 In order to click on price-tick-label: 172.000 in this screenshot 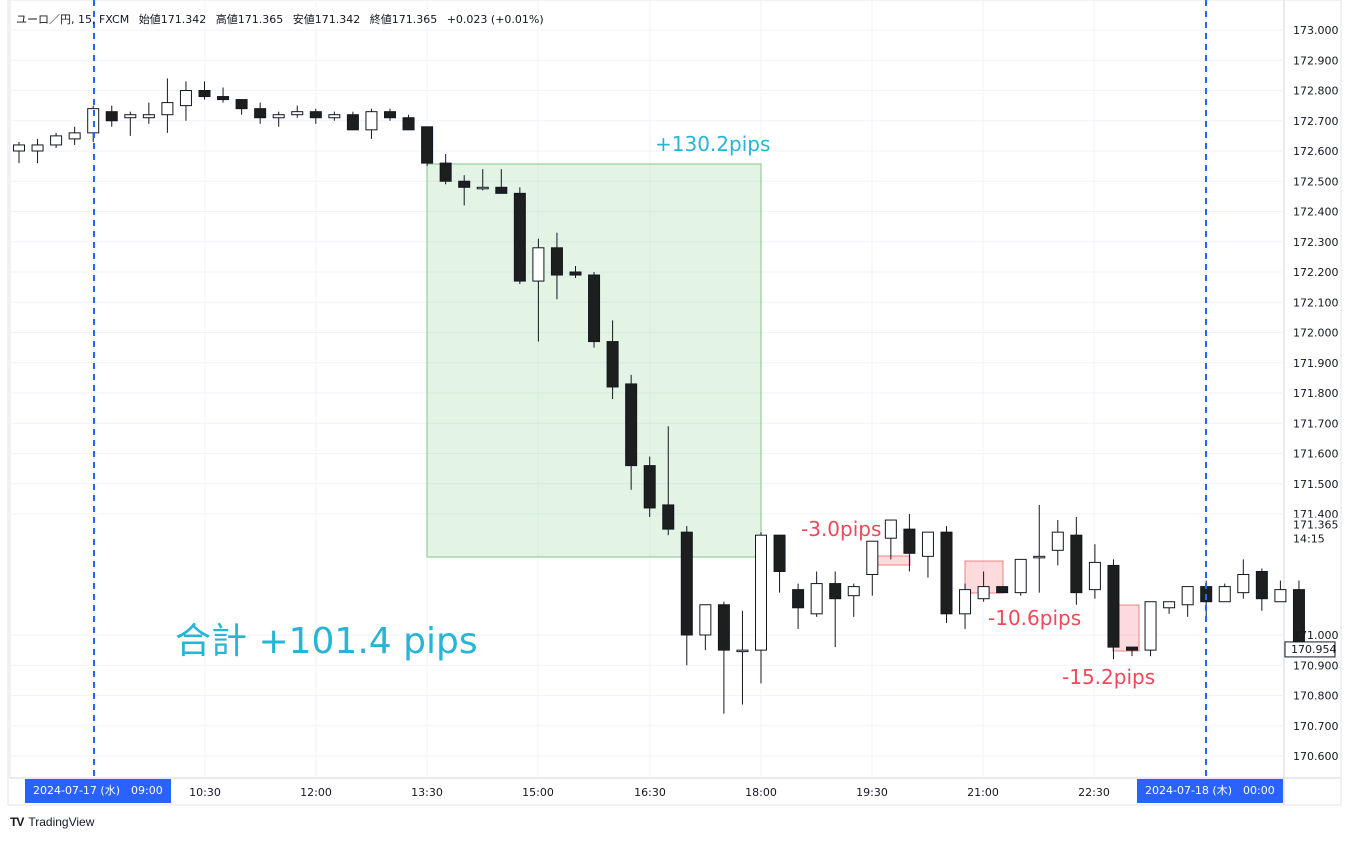, I will do `click(1316, 333)`.